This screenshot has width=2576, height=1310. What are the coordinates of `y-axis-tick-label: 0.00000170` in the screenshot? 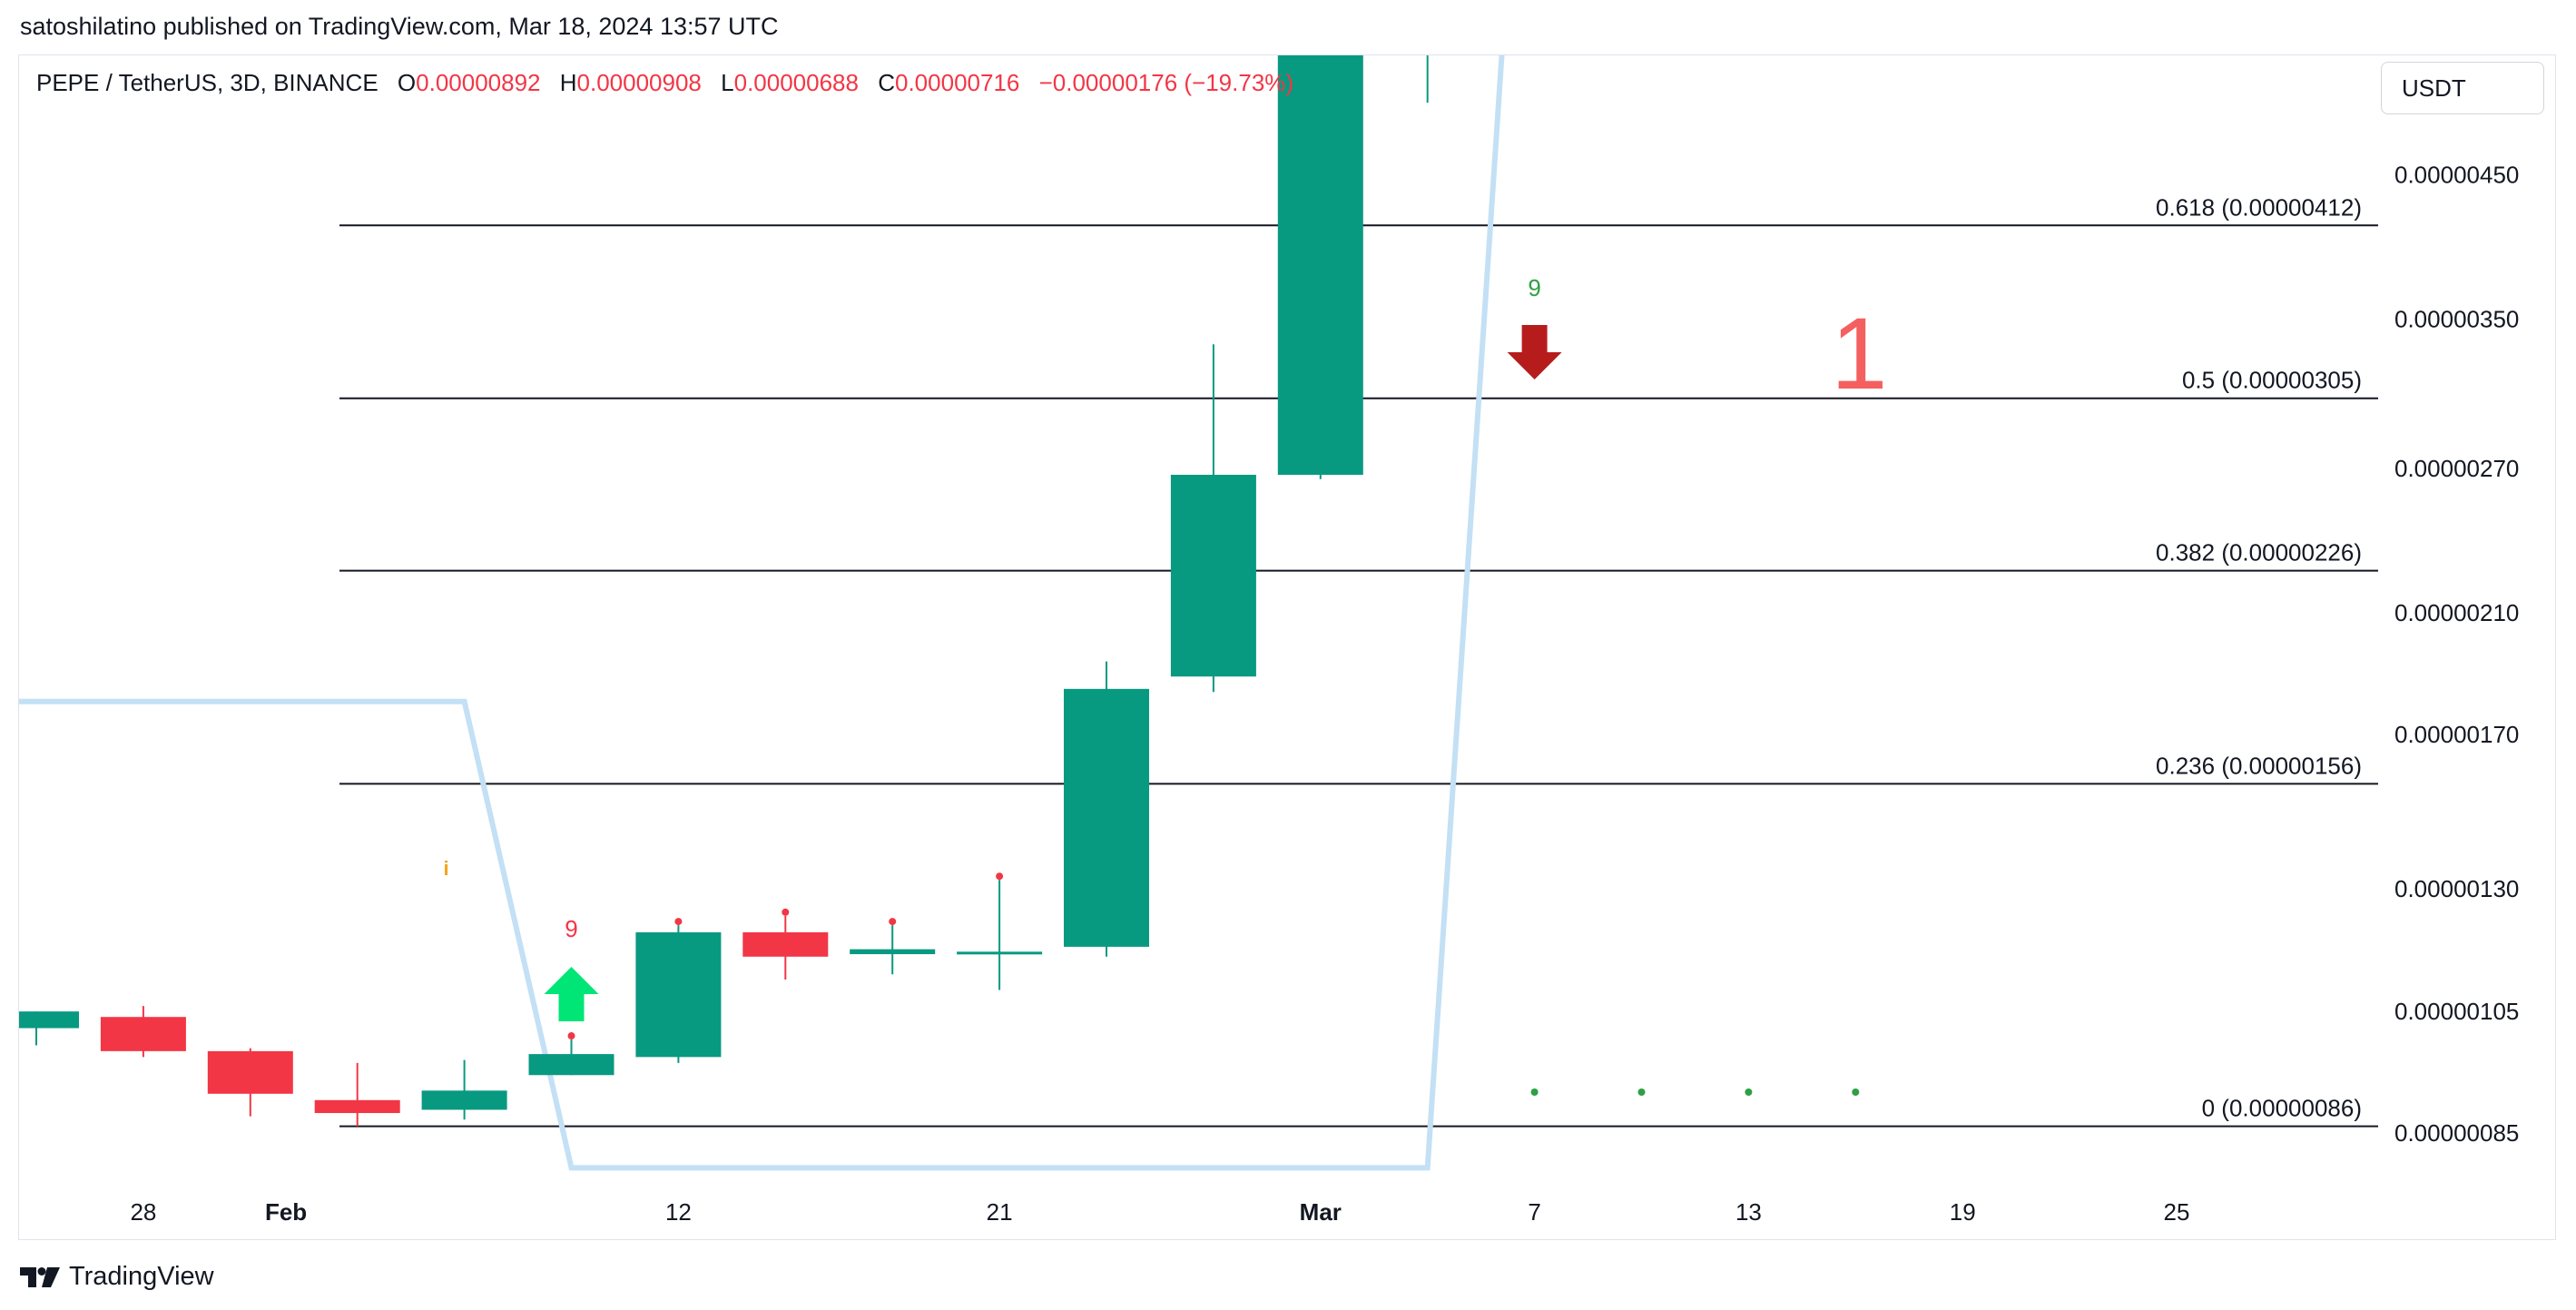 It's located at (2456, 734).